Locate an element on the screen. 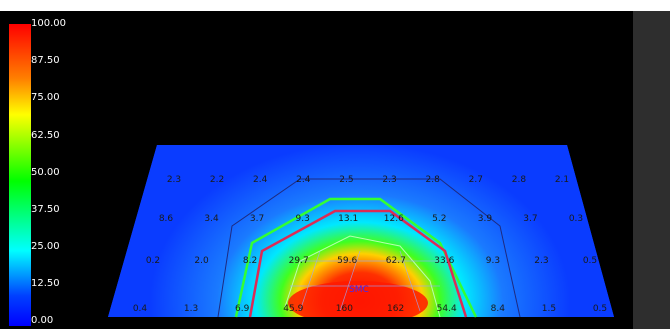 The height and width of the screenshot is (329, 670). grid-value-label: 12.6 is located at coordinates (394, 219).